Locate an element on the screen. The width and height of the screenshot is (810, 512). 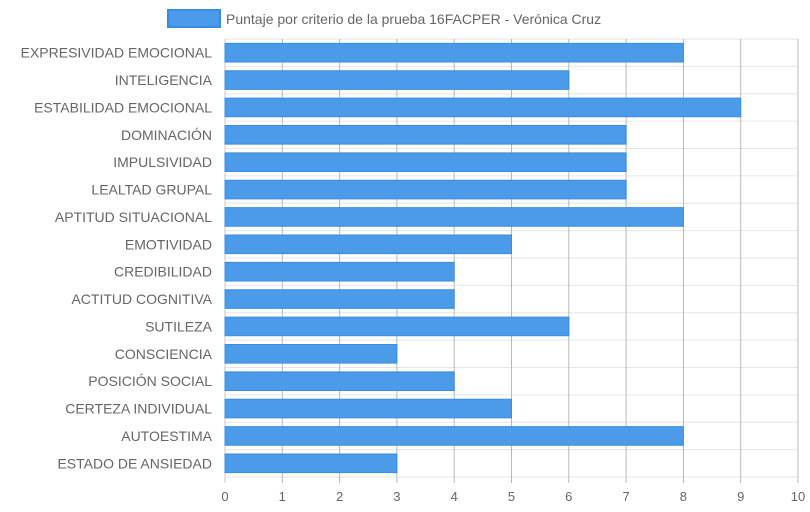
category-label: SUTILEZA is located at coordinates (179, 326).